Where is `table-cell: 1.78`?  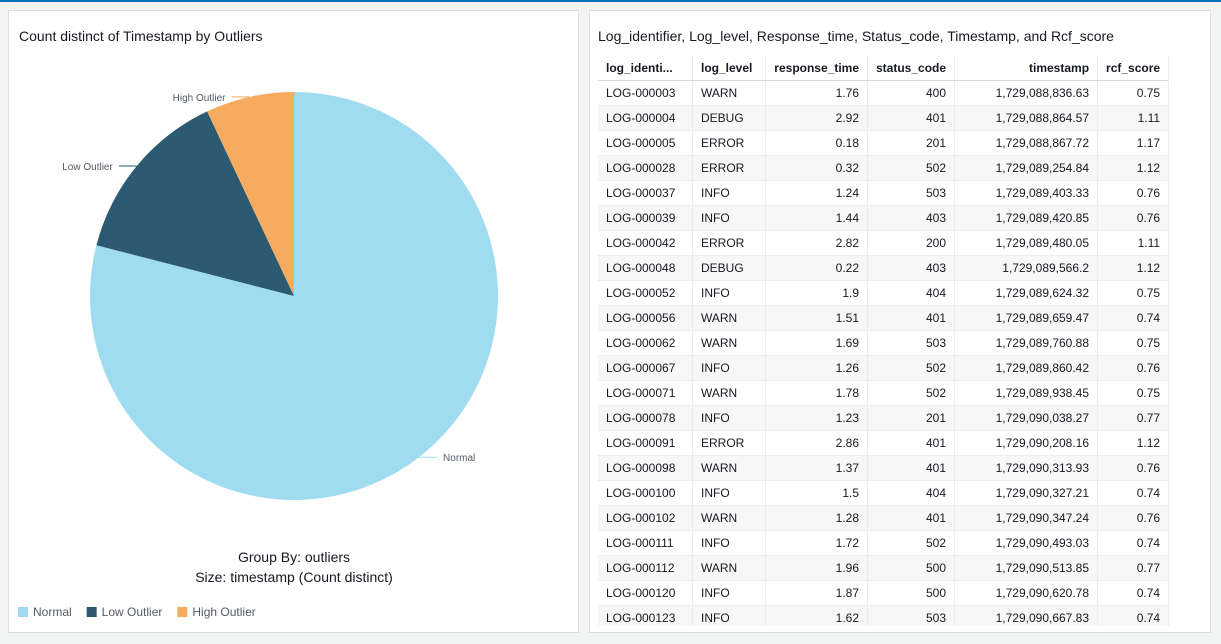
table-cell: 1.78 is located at coordinates (816, 393).